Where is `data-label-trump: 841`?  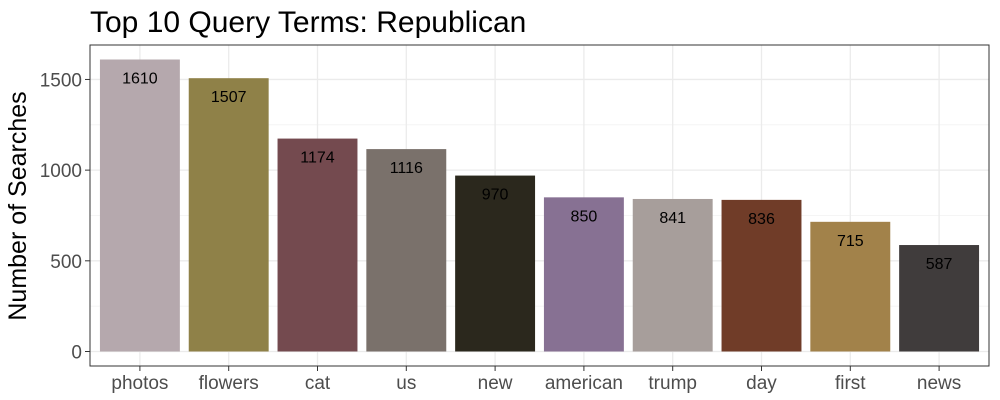
data-label-trump: 841 is located at coordinates (672, 218).